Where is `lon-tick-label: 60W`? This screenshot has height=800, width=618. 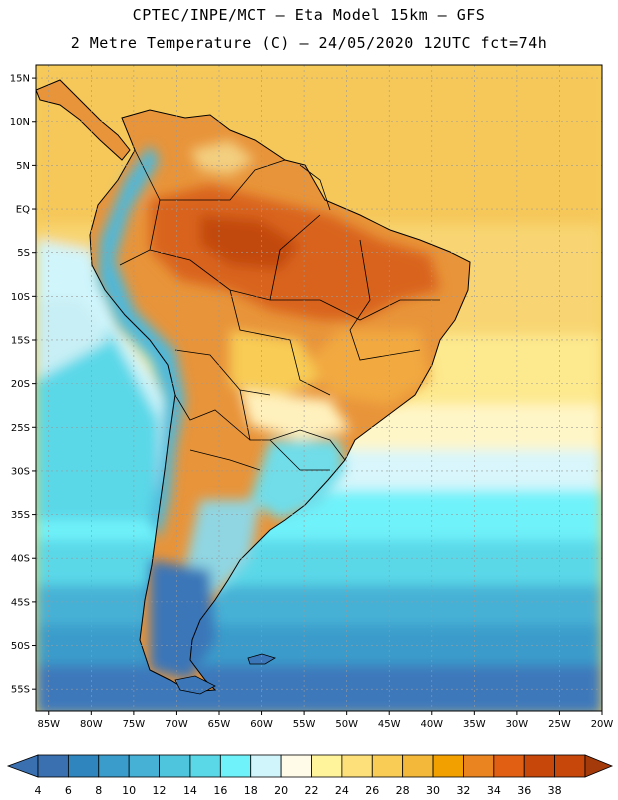
lon-tick-label: 60W is located at coordinates (261, 724).